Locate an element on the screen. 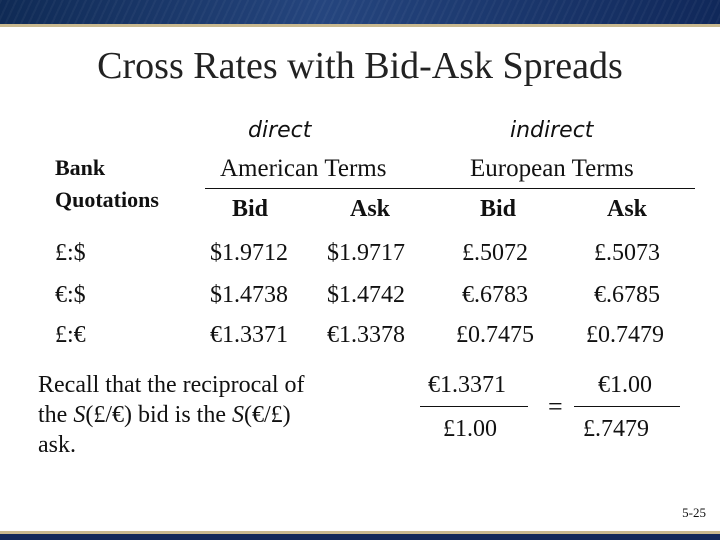  row-header-line1: Bank is located at coordinates (80, 167).